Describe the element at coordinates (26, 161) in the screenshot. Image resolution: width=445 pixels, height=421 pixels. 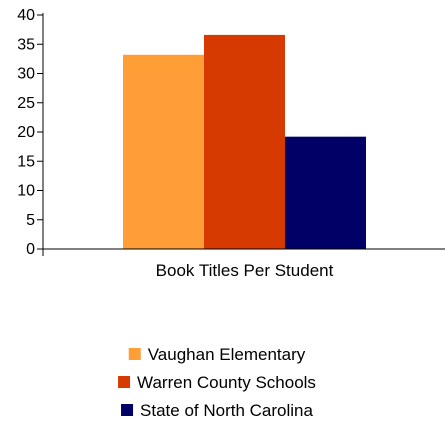
I see `y-tick-label: 15` at that location.